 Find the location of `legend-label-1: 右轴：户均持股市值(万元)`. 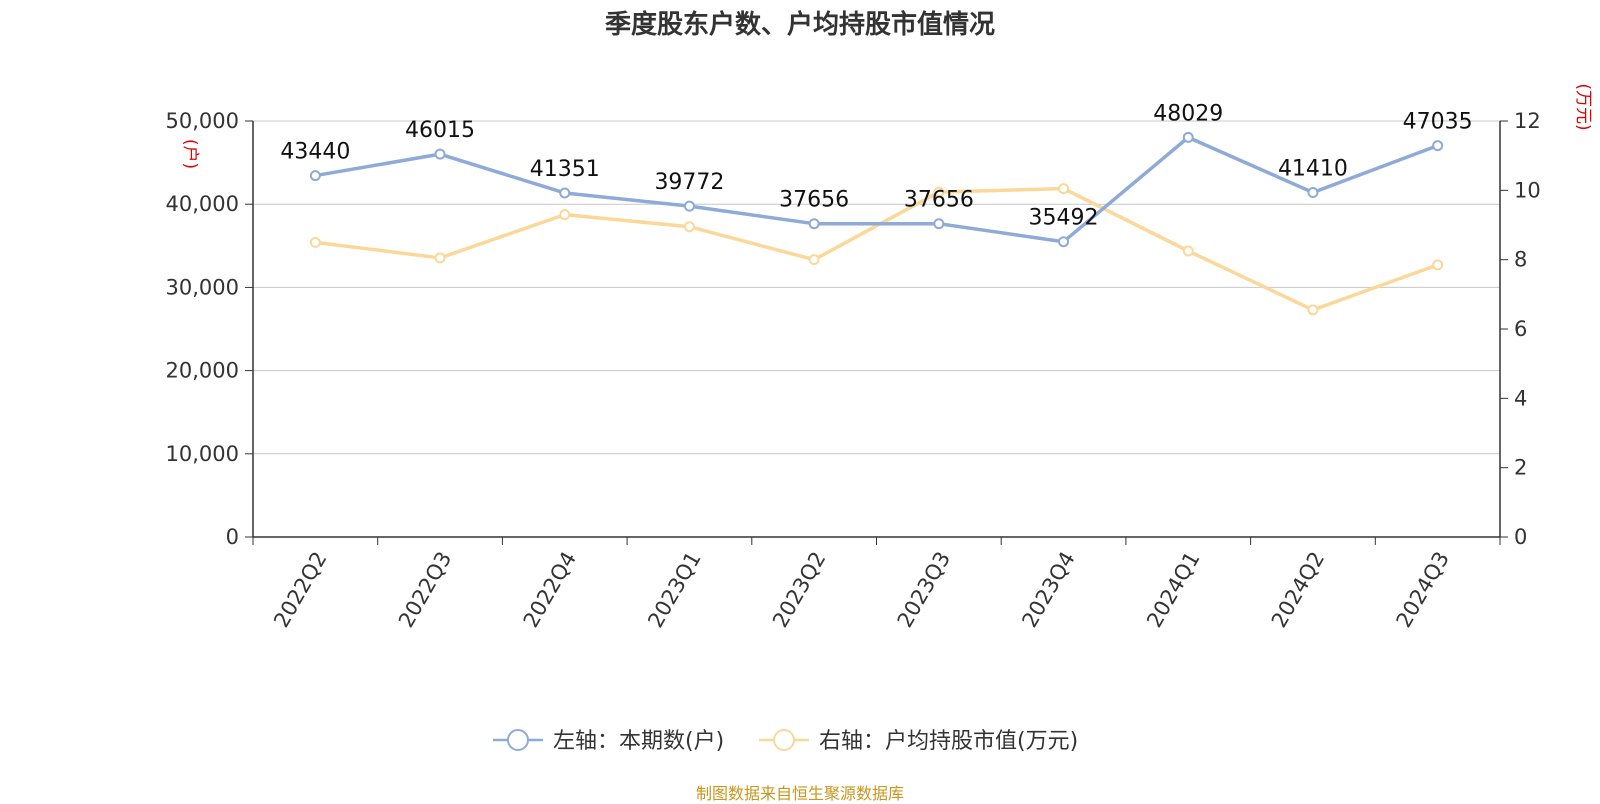

legend-label-1: 右轴：户均持股市值(万元) is located at coordinates (948, 741).